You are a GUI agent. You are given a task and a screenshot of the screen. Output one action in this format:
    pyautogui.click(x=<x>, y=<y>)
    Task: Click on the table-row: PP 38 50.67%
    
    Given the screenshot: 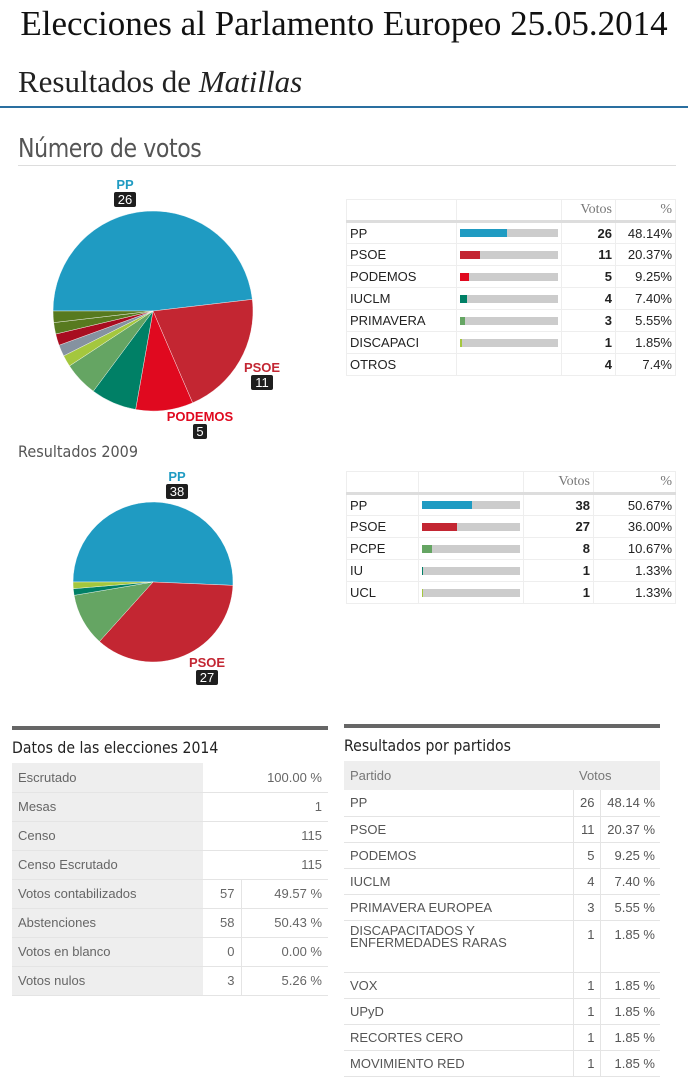 What is the action you would take?
    pyautogui.click(x=511, y=504)
    